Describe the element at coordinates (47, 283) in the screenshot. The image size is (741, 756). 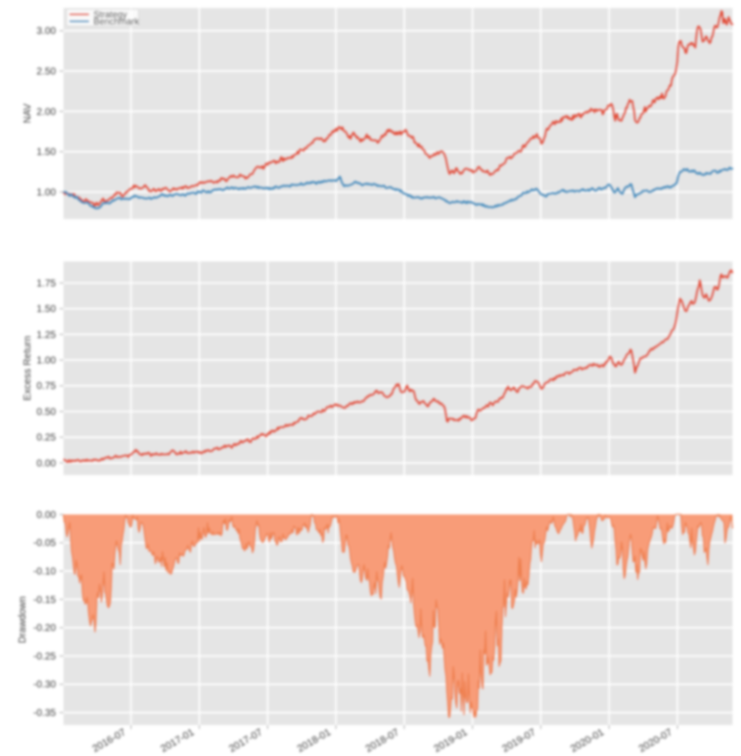
I see `svg-text: 1.75` at that location.